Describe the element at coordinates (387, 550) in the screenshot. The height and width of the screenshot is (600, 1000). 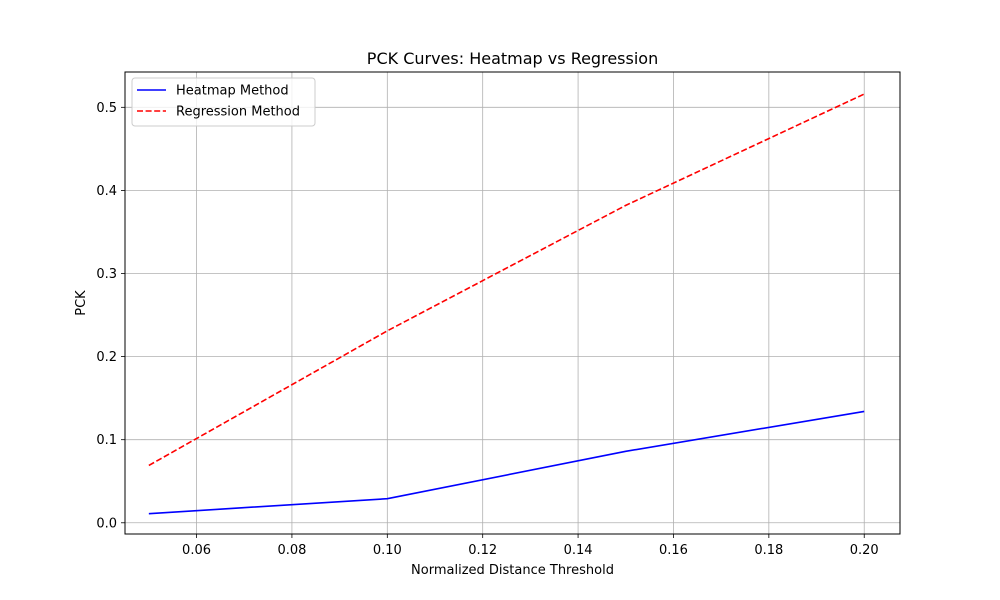
I see `x-tick-label: 0.10` at that location.